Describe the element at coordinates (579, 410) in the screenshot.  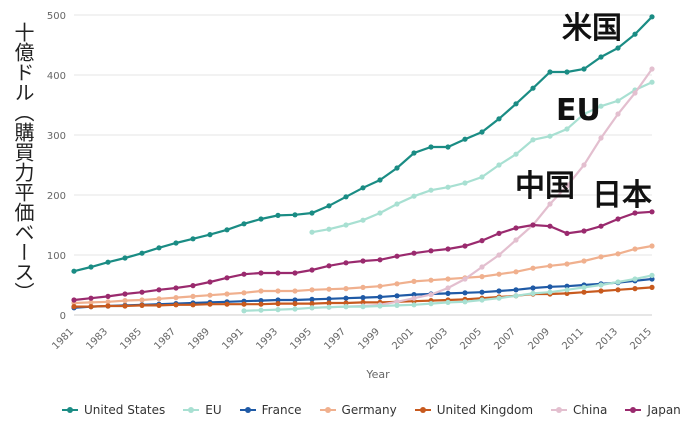
I see `legend-item: China` at that location.